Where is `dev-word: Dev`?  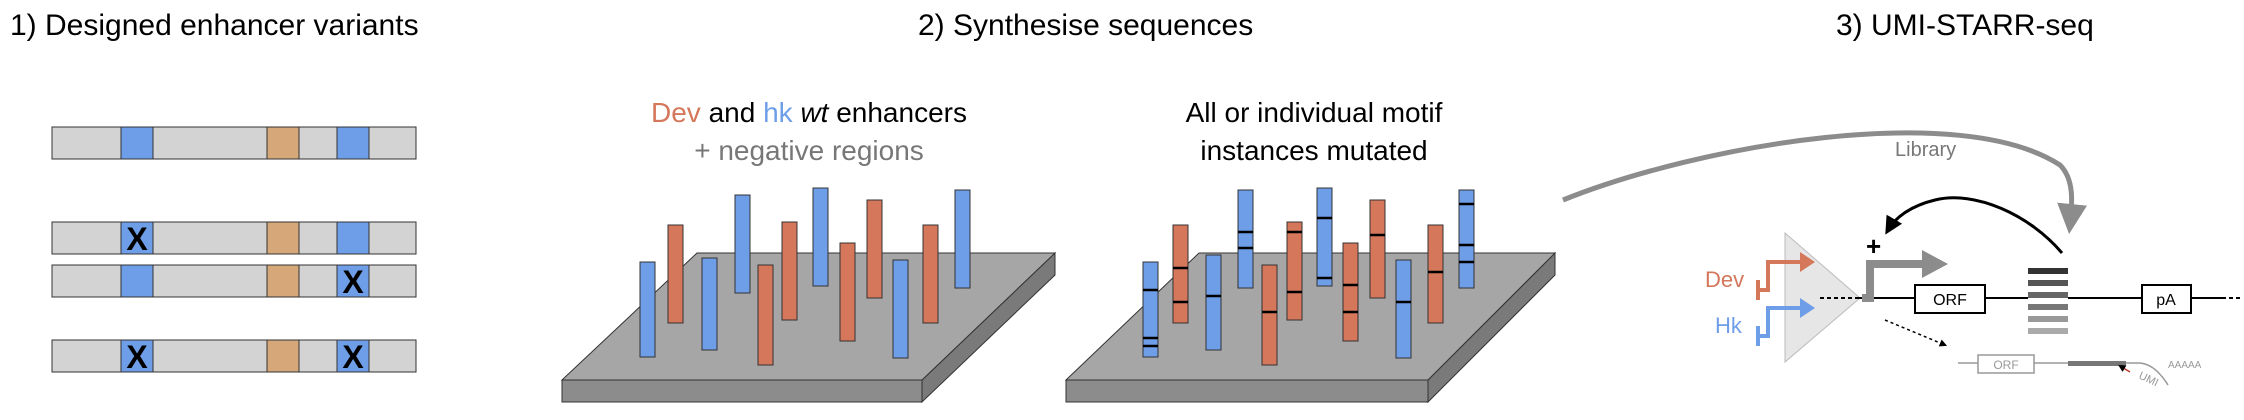
dev-word: Dev is located at coordinates (676, 112).